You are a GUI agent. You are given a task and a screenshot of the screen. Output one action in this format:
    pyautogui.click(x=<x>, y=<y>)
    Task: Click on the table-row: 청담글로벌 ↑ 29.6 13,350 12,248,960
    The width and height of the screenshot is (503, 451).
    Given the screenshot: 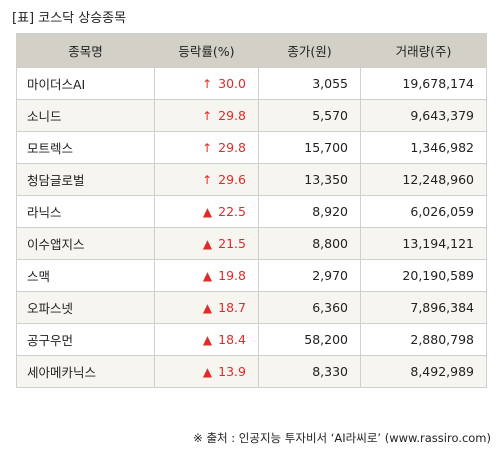 What is the action you would take?
    pyautogui.click(x=251, y=179)
    